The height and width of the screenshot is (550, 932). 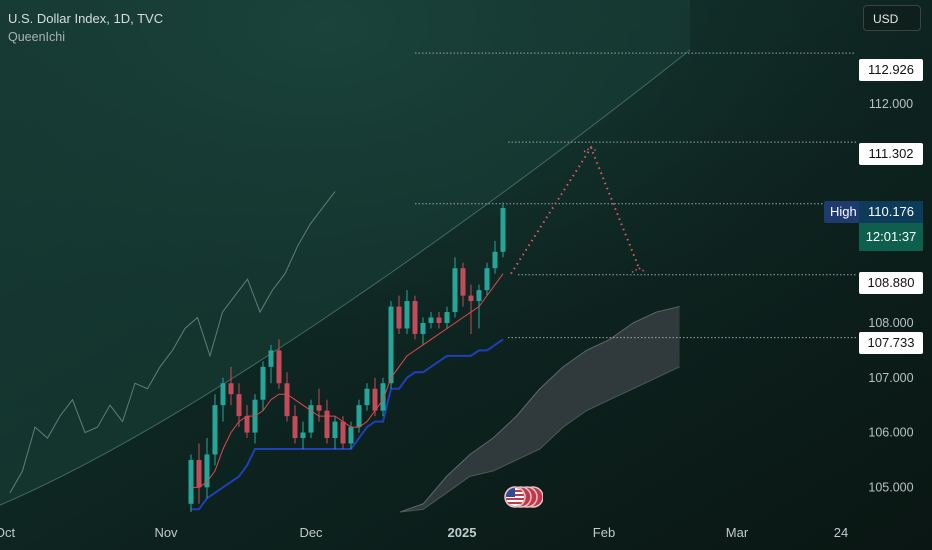 I want to click on x-tick-label: Mar, so click(x=737, y=532).